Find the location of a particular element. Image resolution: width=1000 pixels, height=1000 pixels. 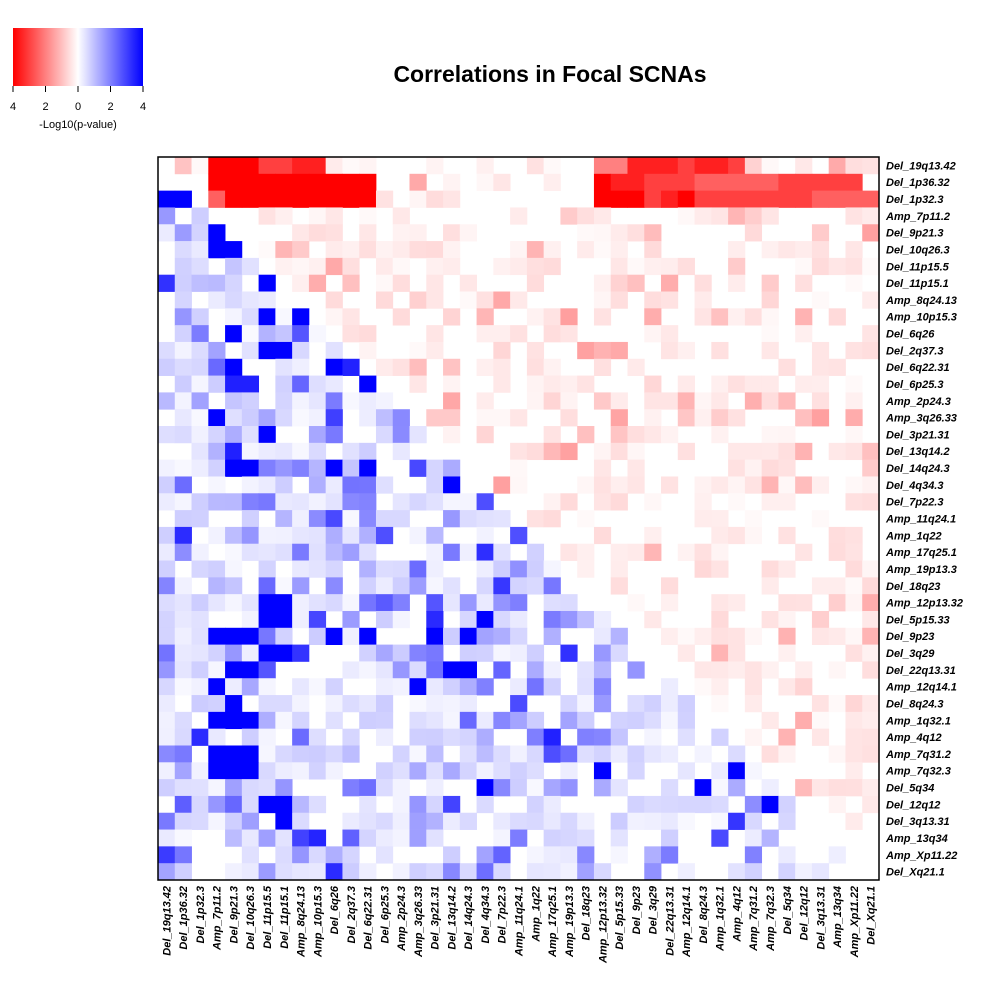

row-label: Amp_7p11.2 is located at coordinates (917, 217).